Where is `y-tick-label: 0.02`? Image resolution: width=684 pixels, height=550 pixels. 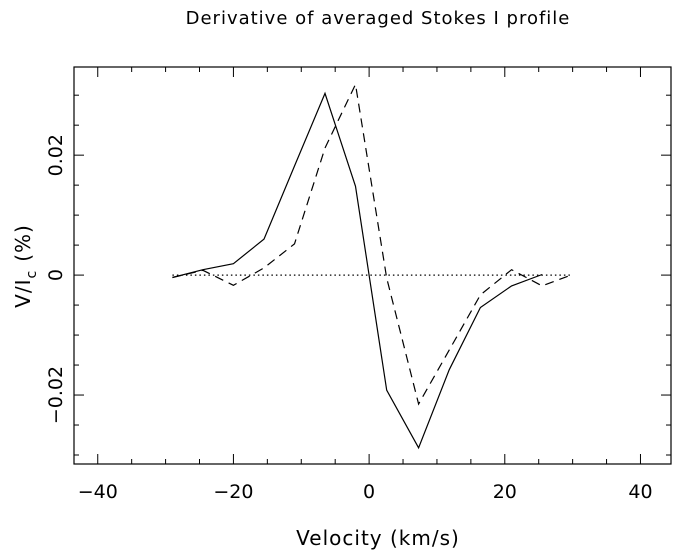 y-tick-label: 0.02 is located at coordinates (56, 155).